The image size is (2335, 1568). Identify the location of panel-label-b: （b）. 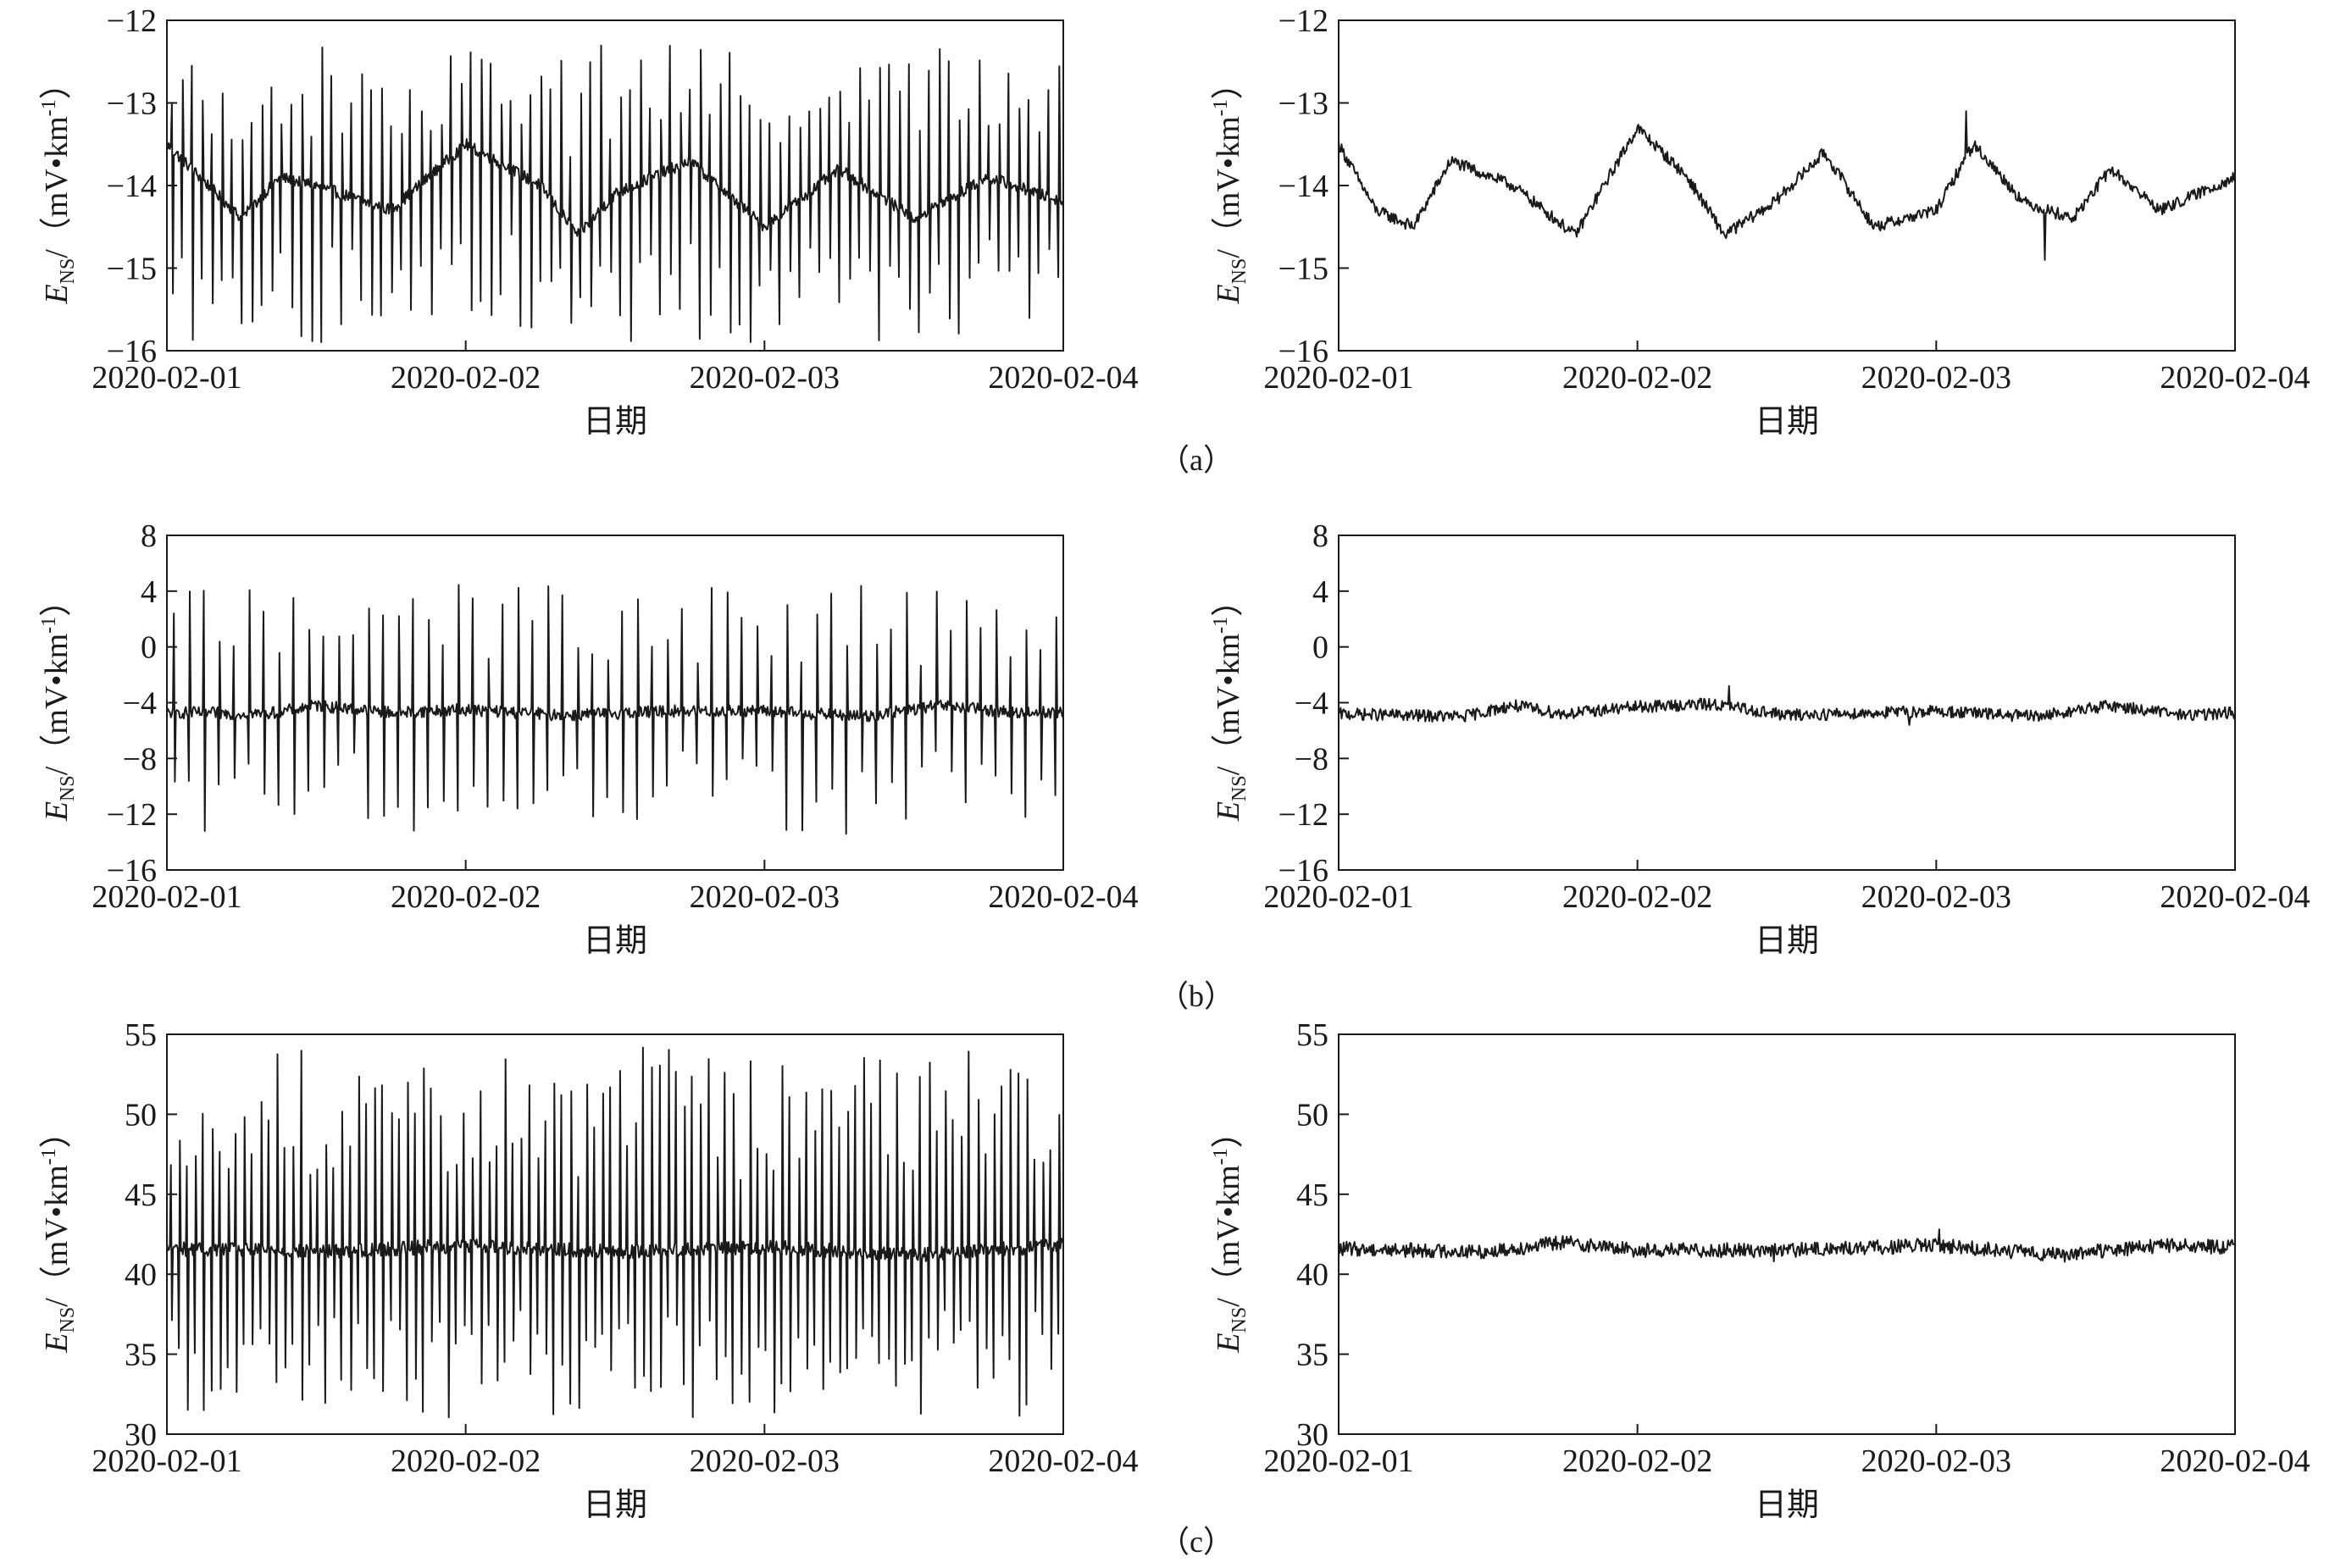
(1196, 996).